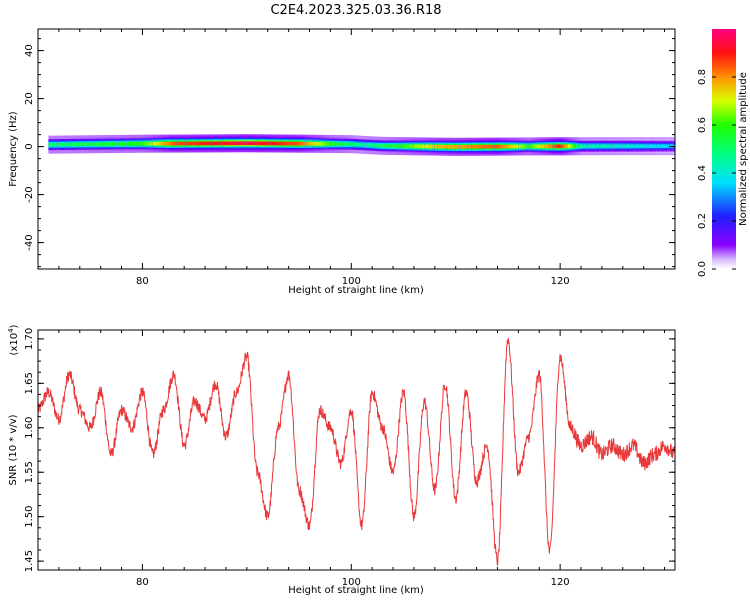  I want to click on spectrogram-band, so click(361, 145).